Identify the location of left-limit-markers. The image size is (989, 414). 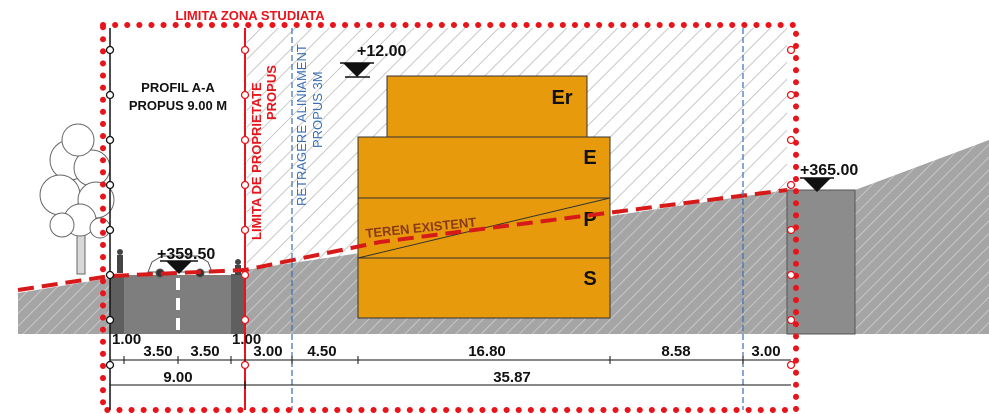
(110, 219).